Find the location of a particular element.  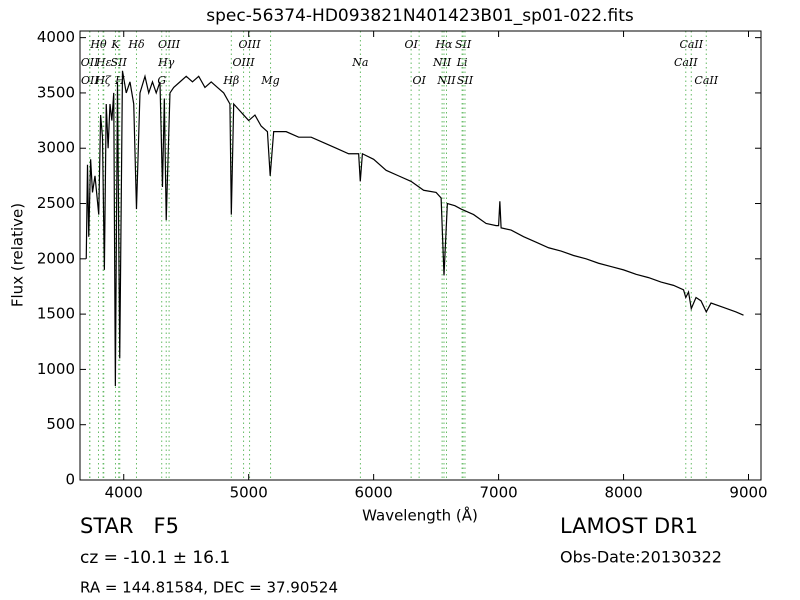

x-tick-label: 5000 is located at coordinates (249, 493).